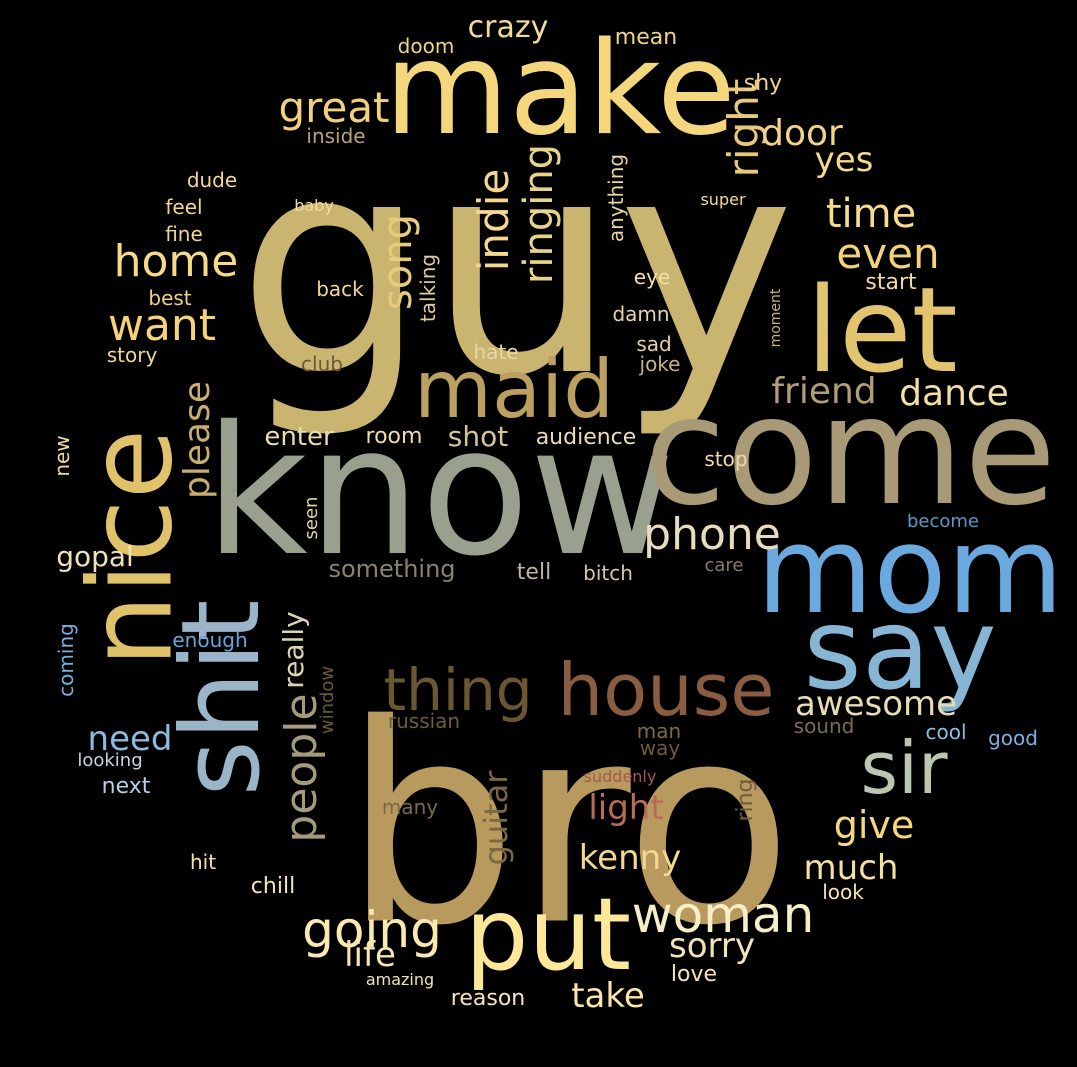 This screenshot has height=1067, width=1077. What do you see at coordinates (844, 160) in the screenshot?
I see `word-yes: yes` at bounding box center [844, 160].